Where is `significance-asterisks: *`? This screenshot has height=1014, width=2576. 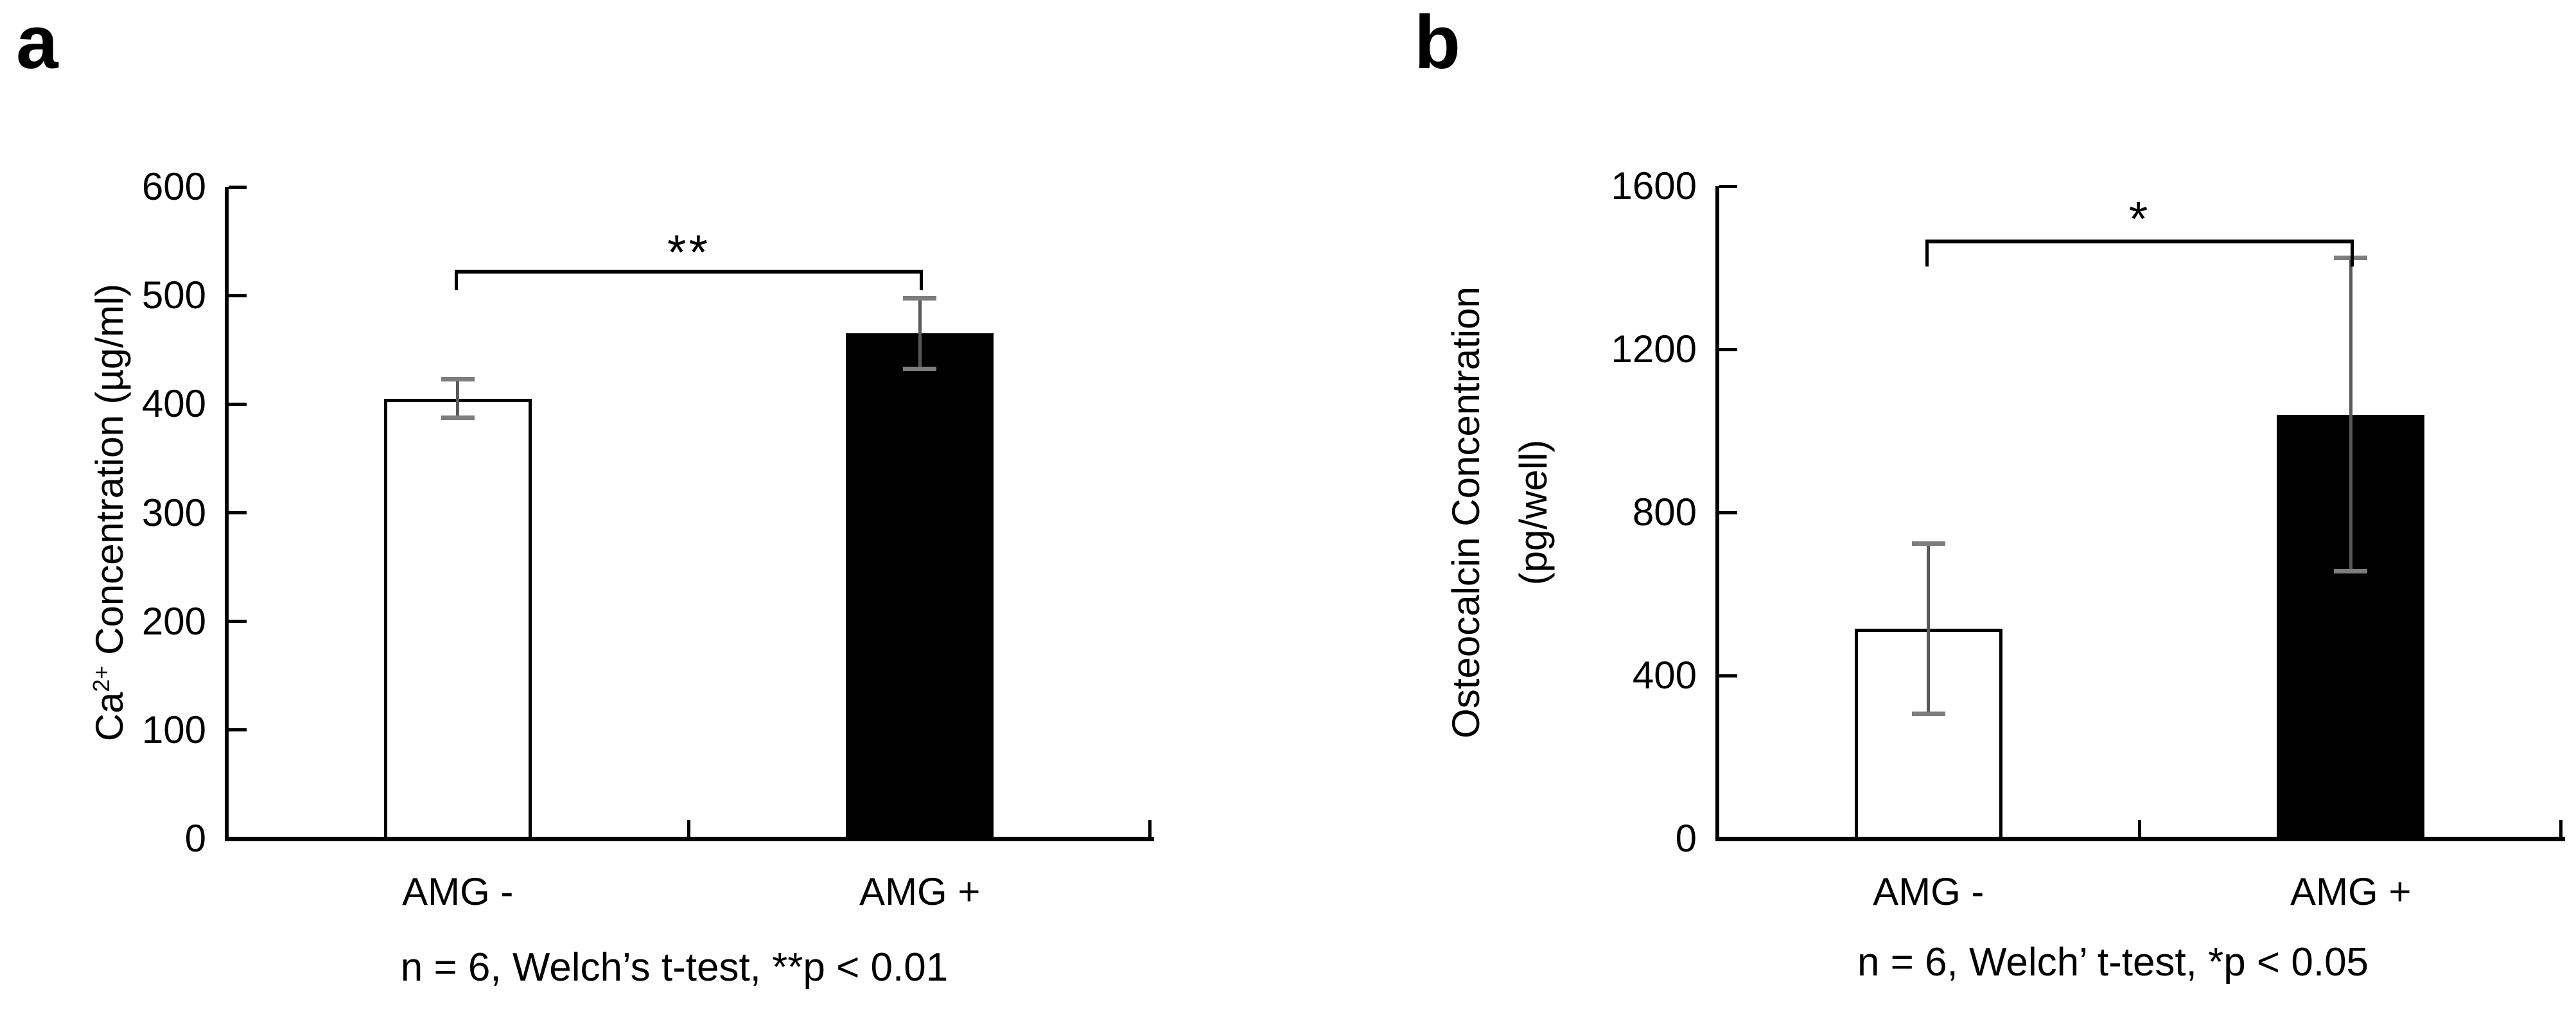
significance-asterisks: * is located at coordinates (2139, 219).